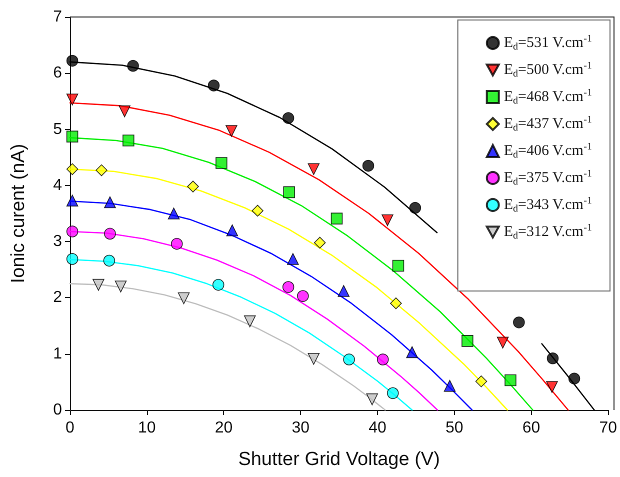 The width and height of the screenshot is (620, 477). I want to click on y-tick-label: 0, so click(57, 410).